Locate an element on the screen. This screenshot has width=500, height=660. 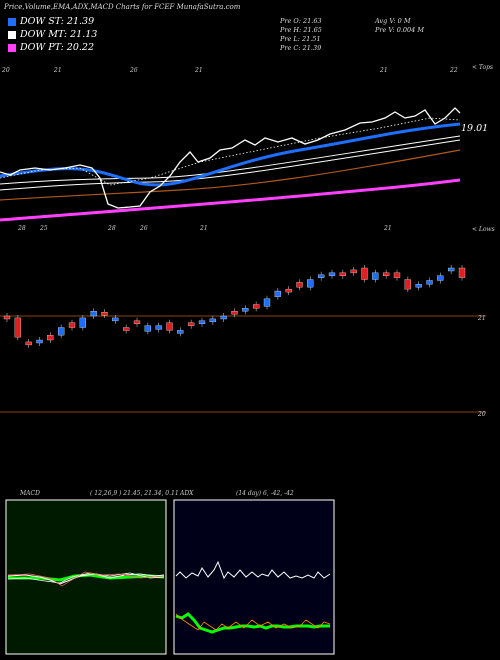
bottom-date-1: 28 is located at coordinates (21, 228).